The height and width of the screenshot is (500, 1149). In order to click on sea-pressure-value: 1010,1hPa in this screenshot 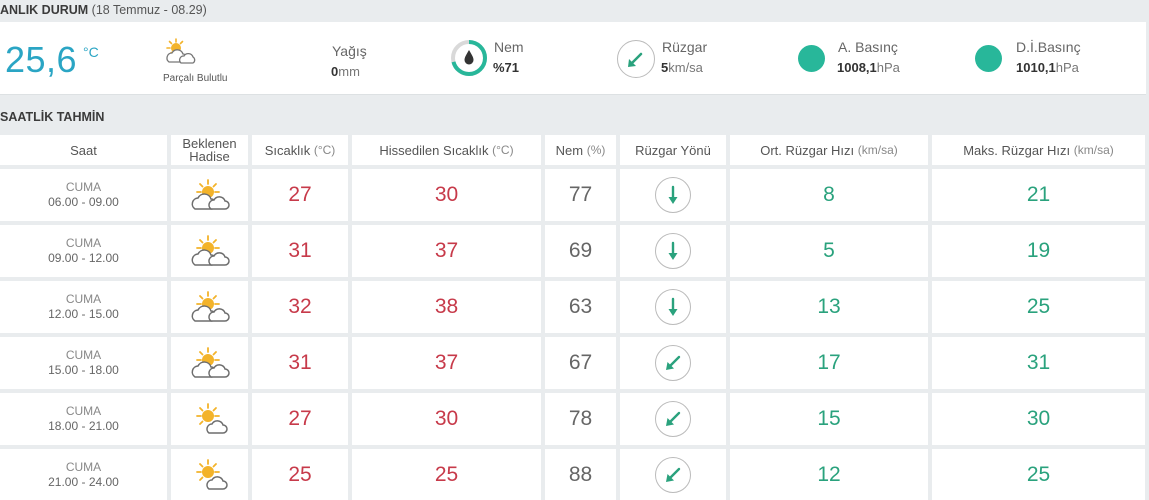, I will do `click(1047, 67)`.